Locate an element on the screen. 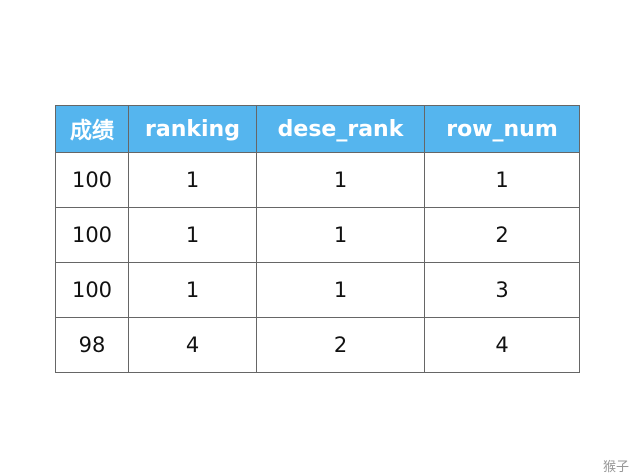 This screenshot has height=476, width=636. header-dese-rank: dese_rank is located at coordinates (340, 129).